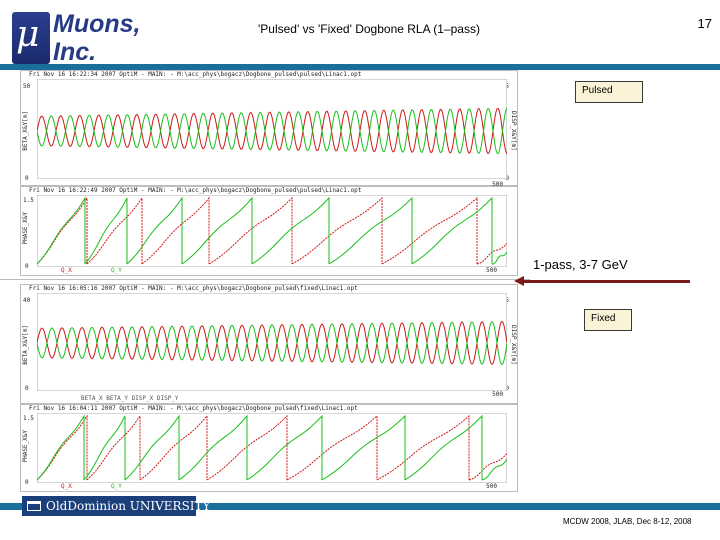 This screenshot has width=720, height=540. What do you see at coordinates (265, 279) in the screenshot?
I see `section-divider` at bounding box center [265, 279].